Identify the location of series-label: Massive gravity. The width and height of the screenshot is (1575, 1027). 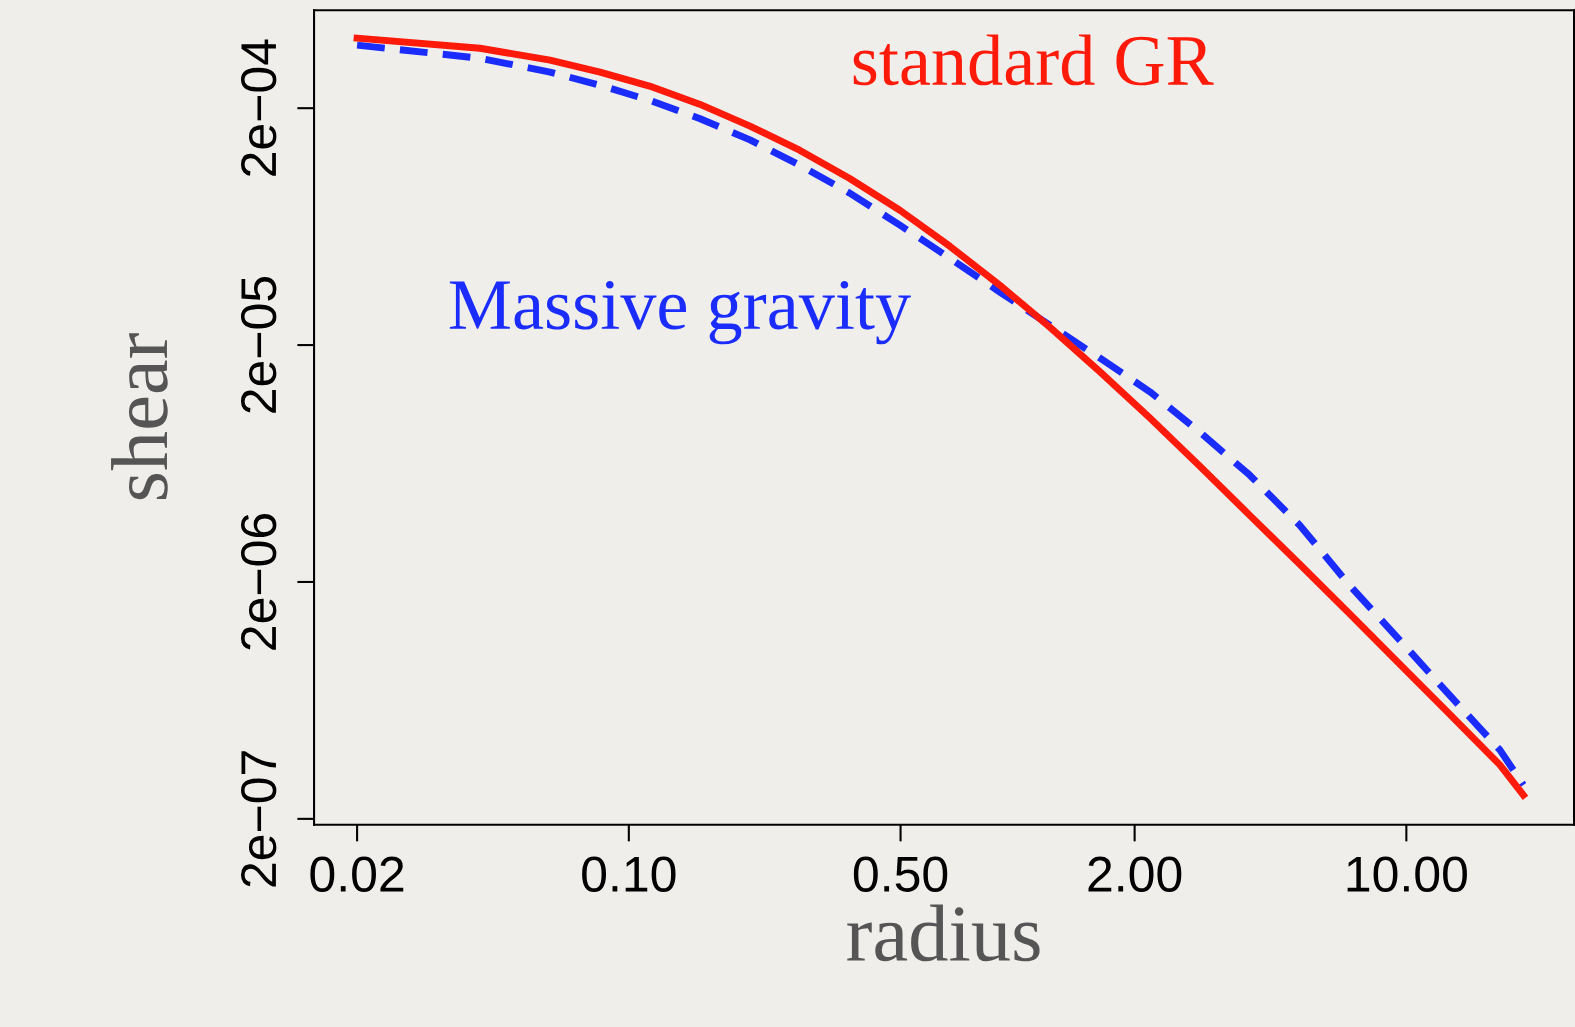
(680, 312).